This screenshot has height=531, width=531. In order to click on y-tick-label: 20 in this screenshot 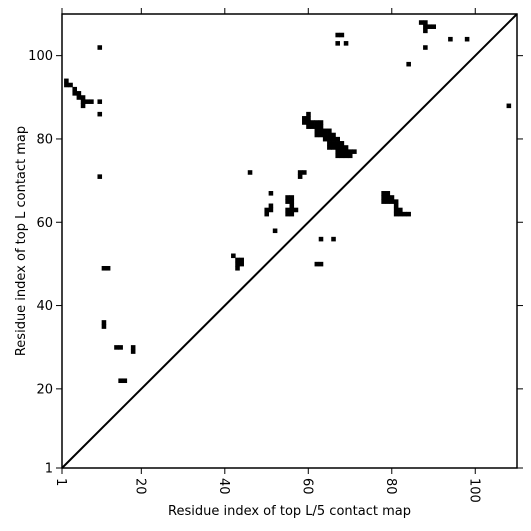, I will do `click(44, 389)`.